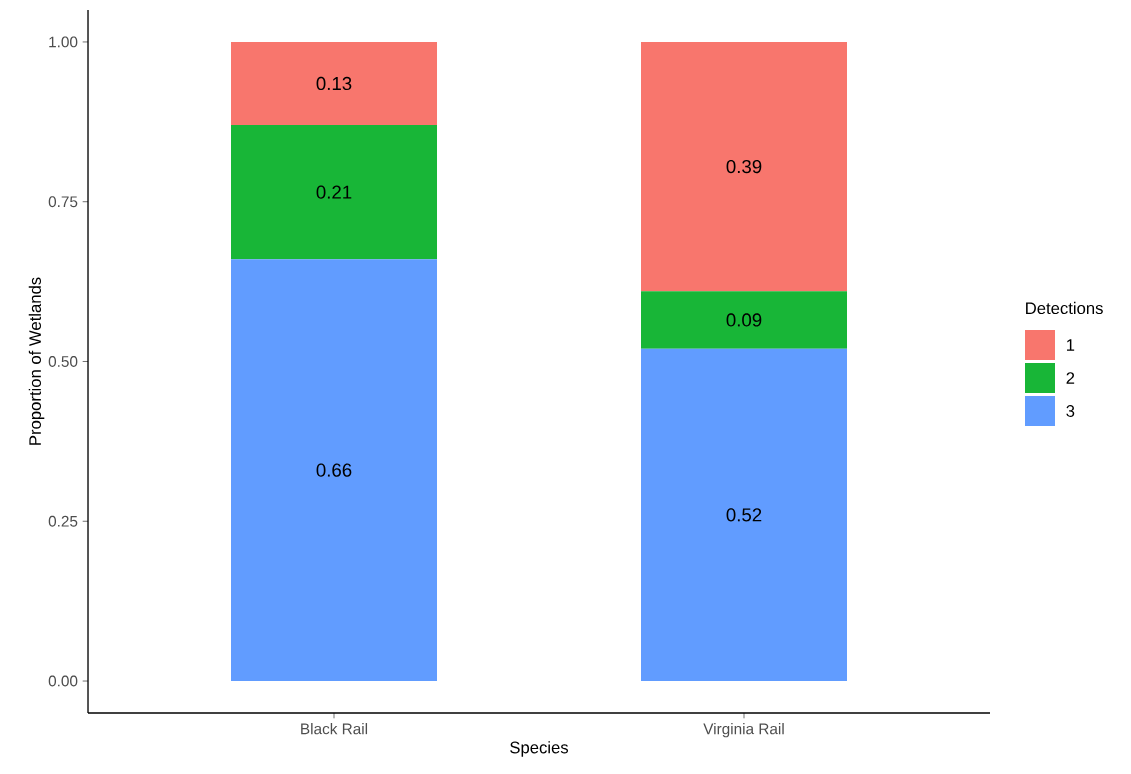 The image size is (1131, 774). I want to click on y-tick-label: 0.50, so click(63, 361).